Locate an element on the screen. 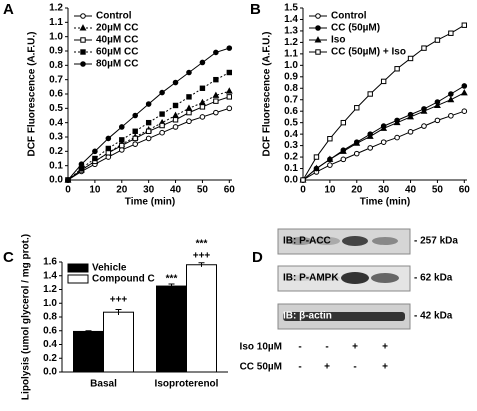 The height and width of the screenshot is (411, 477). y-axis-label: Lipolysis (umol glycerol / mg prot.) is located at coordinates (26, 317).